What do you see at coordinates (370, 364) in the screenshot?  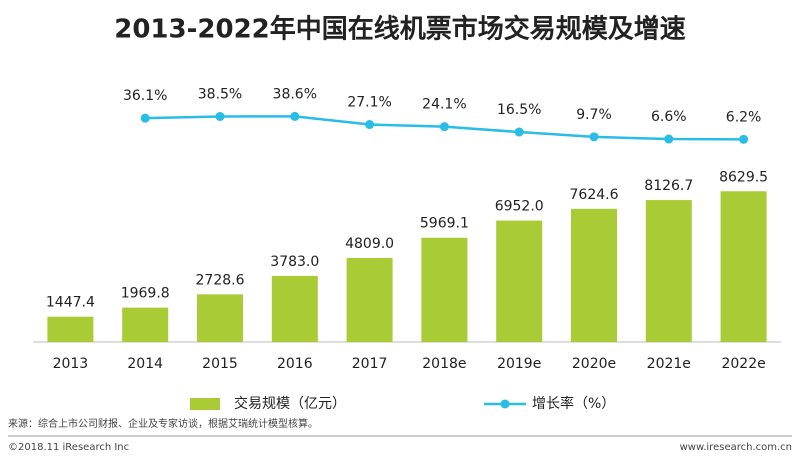 I see `x-tick-label: 2017` at bounding box center [370, 364].